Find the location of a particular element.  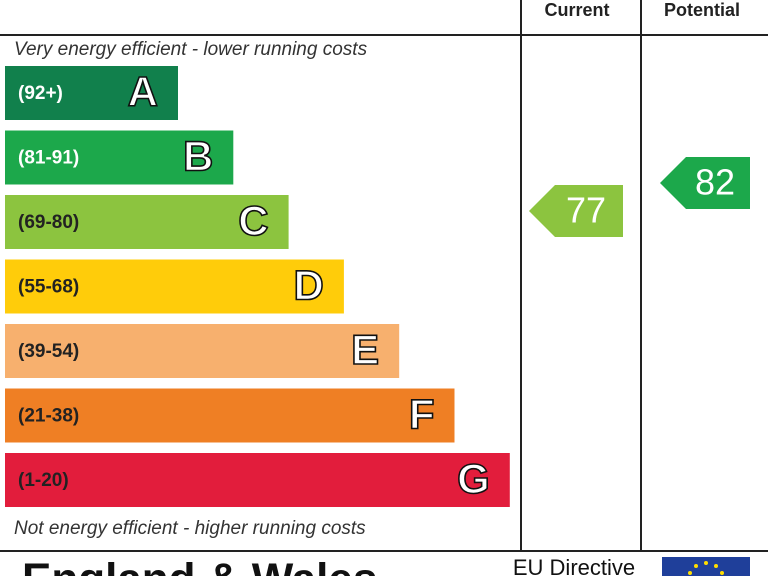

band-range: (81-91) is located at coordinates (48, 158).